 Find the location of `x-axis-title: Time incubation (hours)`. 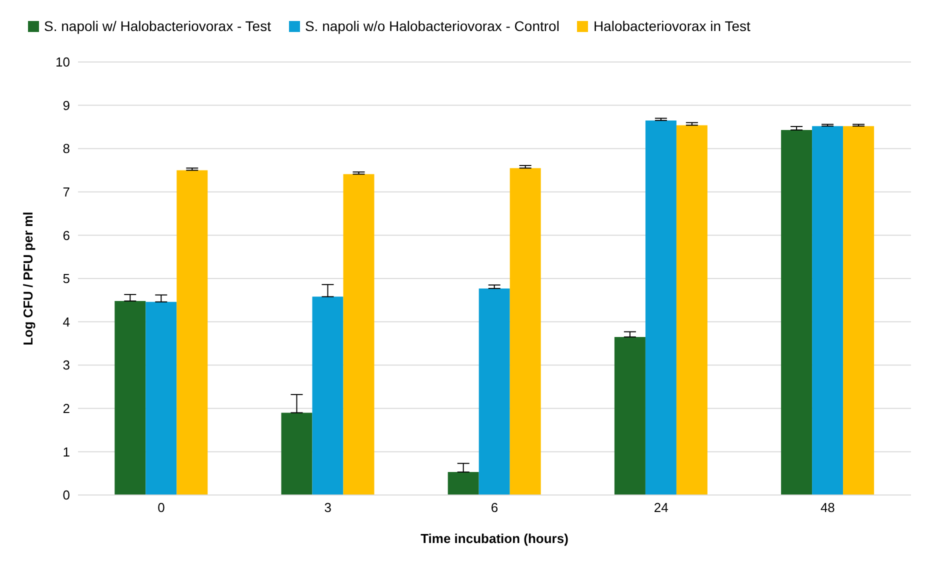

x-axis-title: Time incubation (hours) is located at coordinates (494, 538).